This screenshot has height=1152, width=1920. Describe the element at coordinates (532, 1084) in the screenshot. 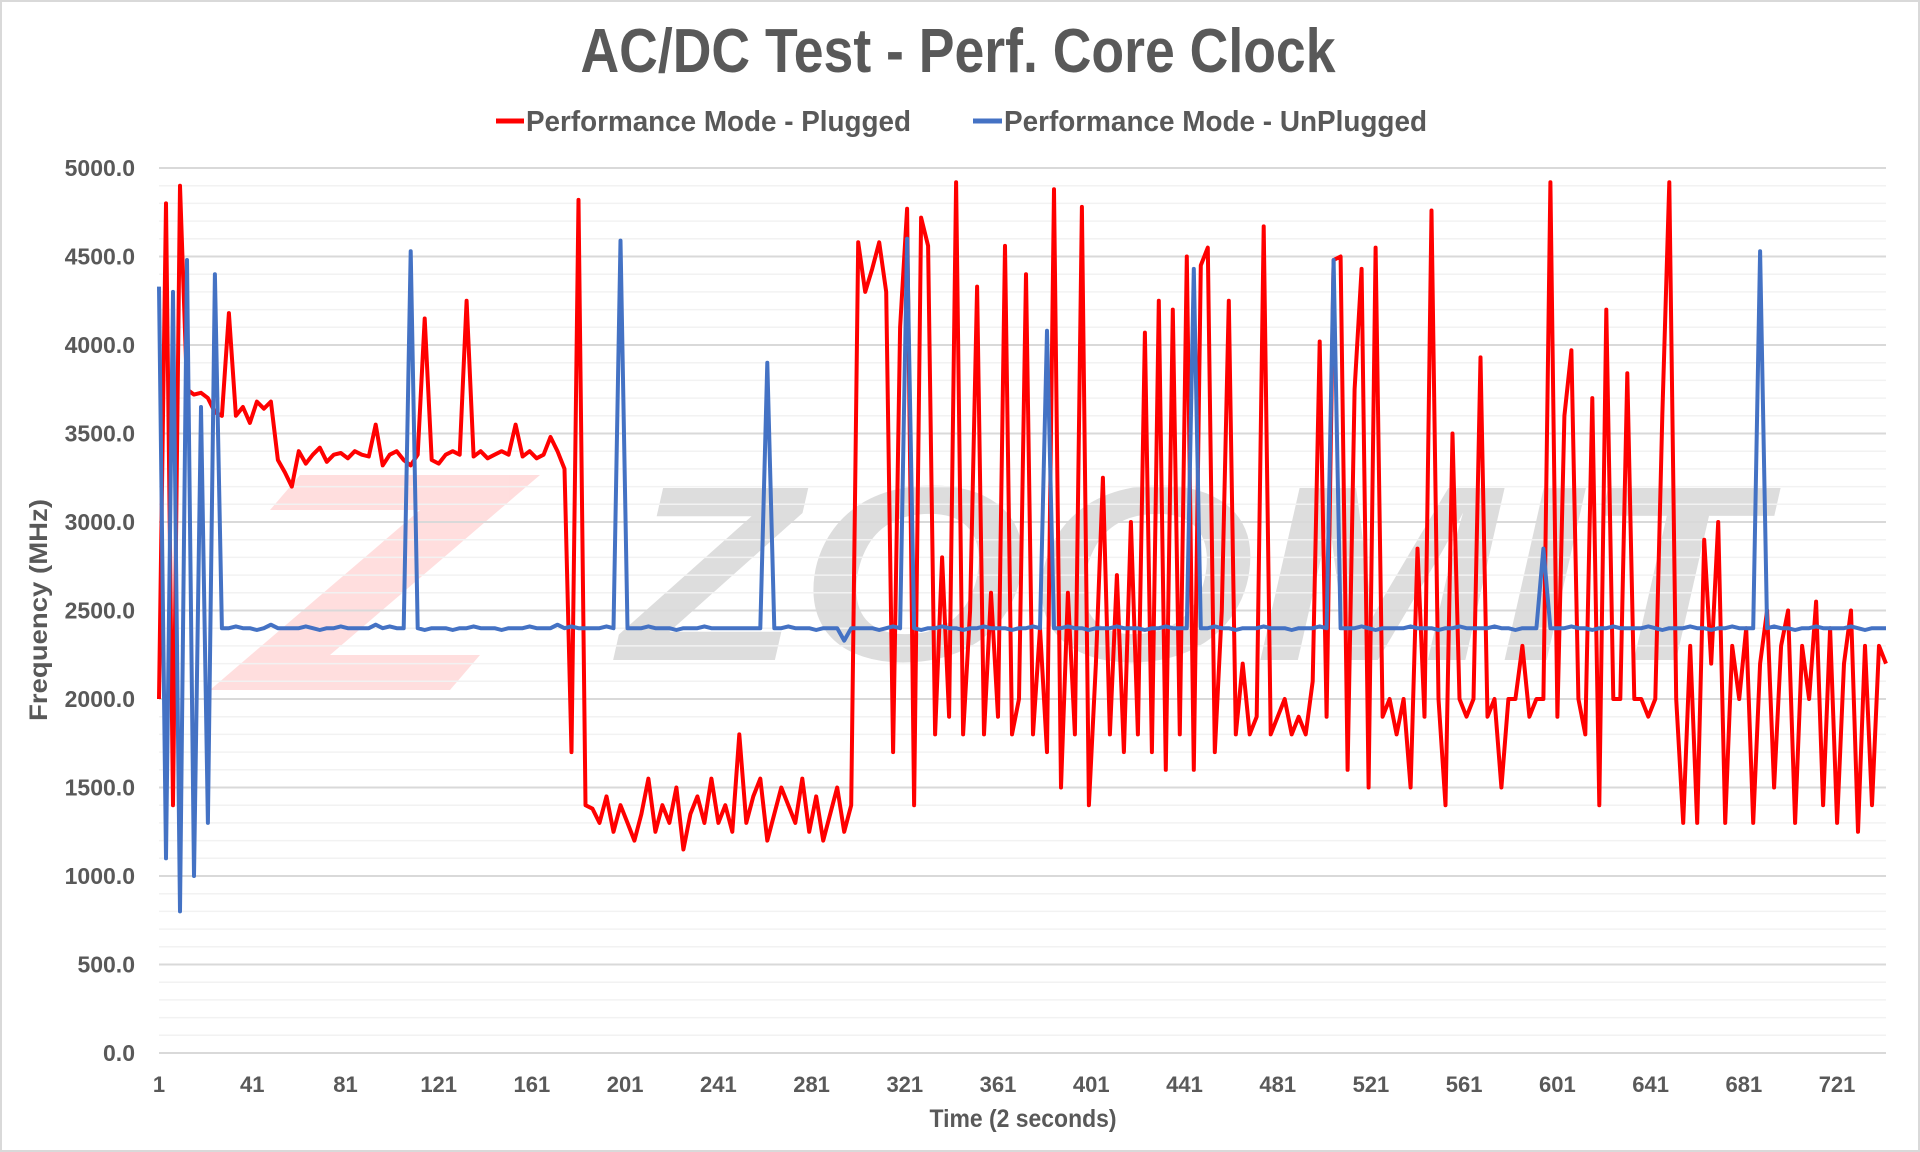

I see `x-tick-label: 161` at that location.